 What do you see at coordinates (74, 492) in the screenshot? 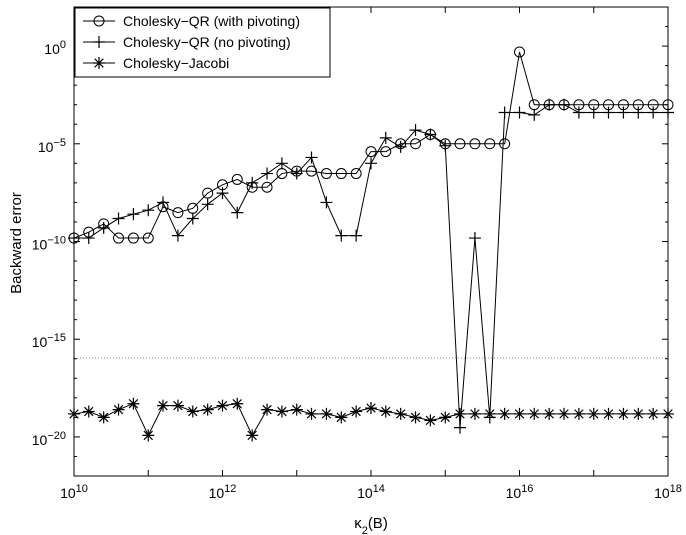
I see `x-tick-label: 1010` at bounding box center [74, 492].